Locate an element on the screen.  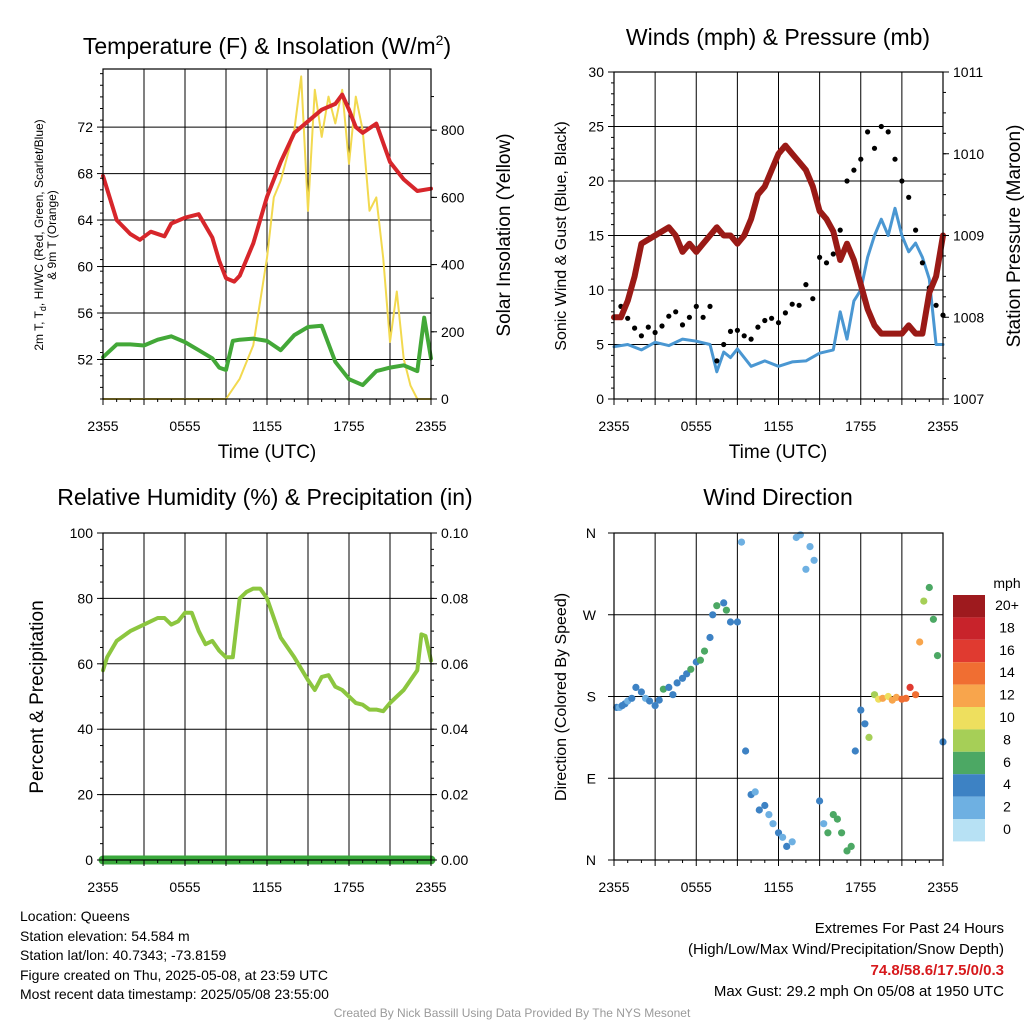
extremes-values: 74.8/58.6/17.5/0/0.3 is located at coordinates (937, 970).